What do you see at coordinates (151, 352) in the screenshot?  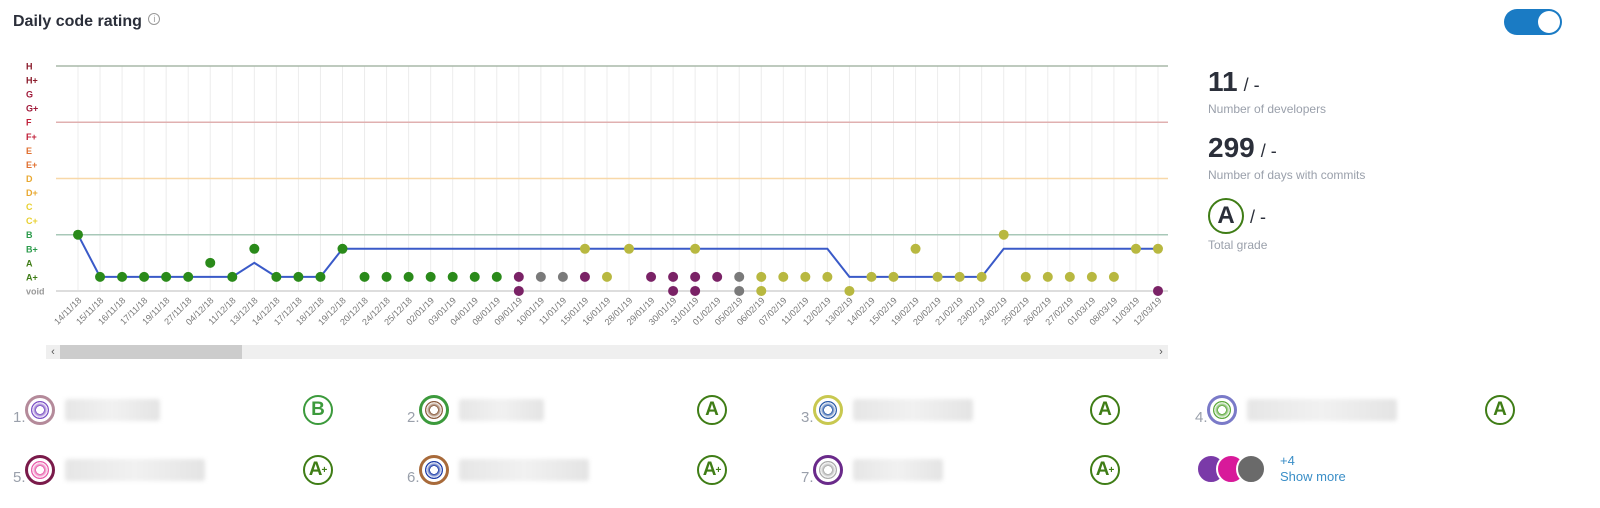 I see `scrollbar-thumb` at bounding box center [151, 352].